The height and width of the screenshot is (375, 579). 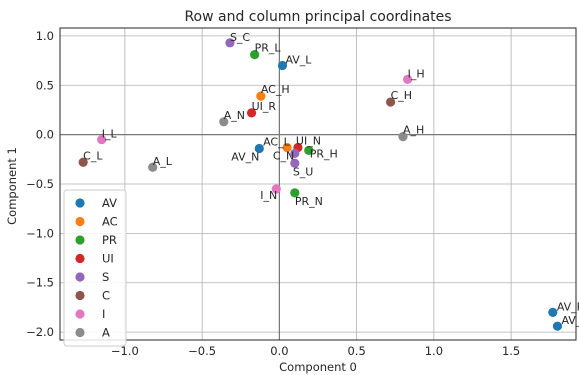 I want to click on point-label: AV_, so click(x=570, y=320).